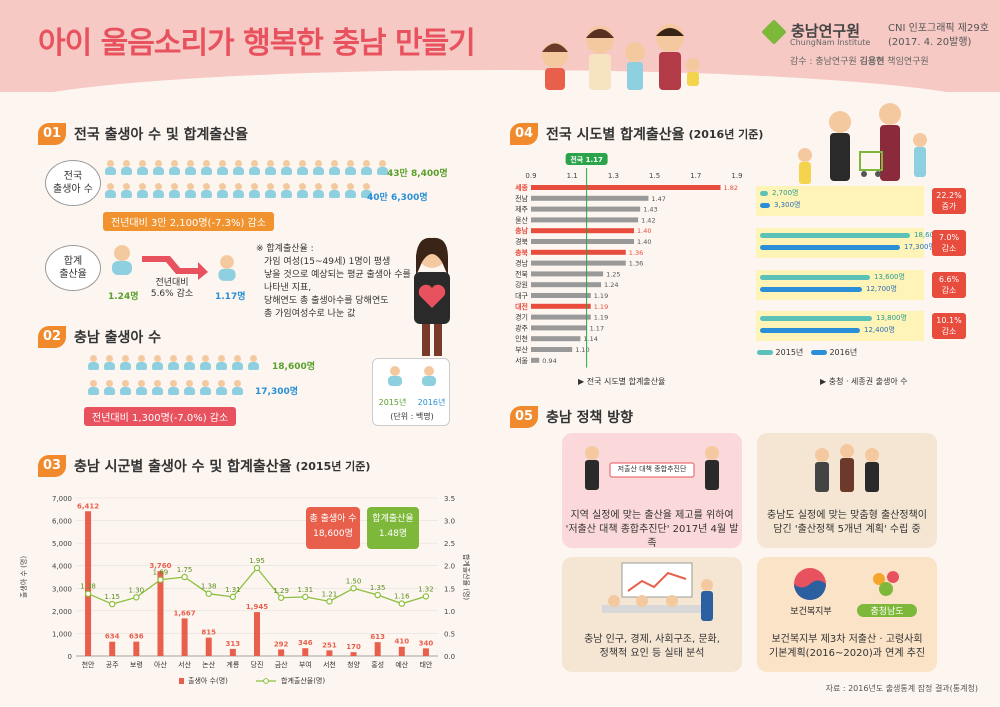 The width and height of the screenshot is (1000, 707). What do you see at coordinates (929, 235) in the screenshot?
I see `value-2015: 18,600명` at bounding box center [929, 235].